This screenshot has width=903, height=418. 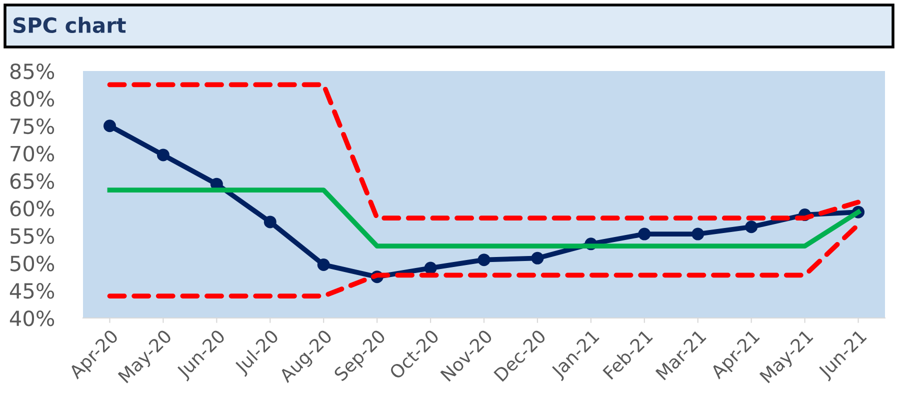 I want to click on y-tick-label: 45%, so click(x=32, y=291).